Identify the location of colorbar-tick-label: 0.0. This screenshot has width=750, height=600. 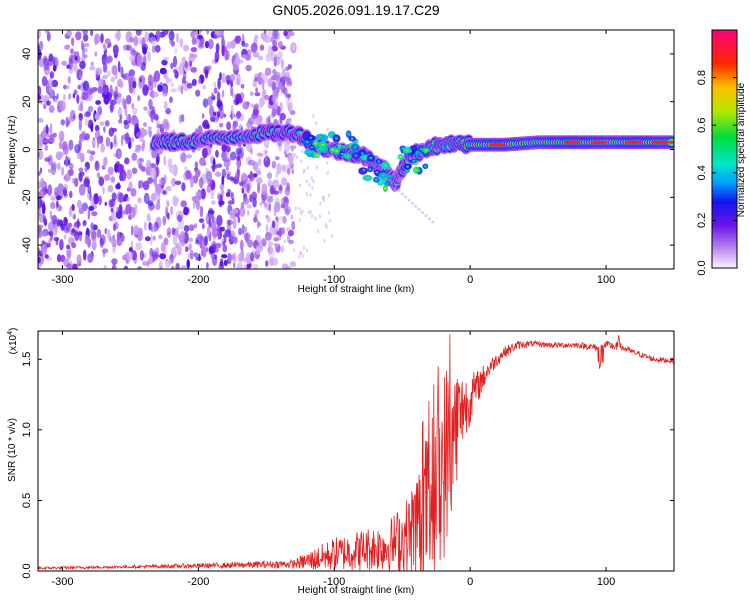
(702, 267).